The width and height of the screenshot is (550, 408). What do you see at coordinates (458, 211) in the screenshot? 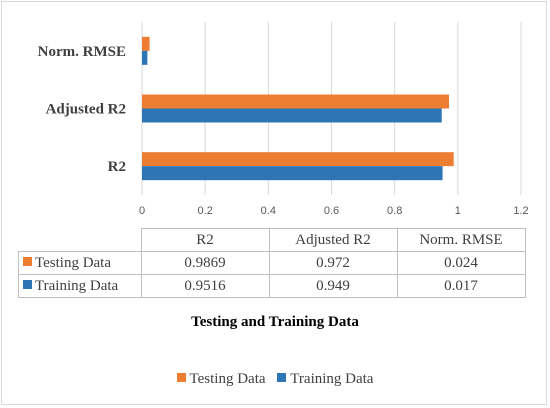
I see `x-tick-label: 1` at bounding box center [458, 211].